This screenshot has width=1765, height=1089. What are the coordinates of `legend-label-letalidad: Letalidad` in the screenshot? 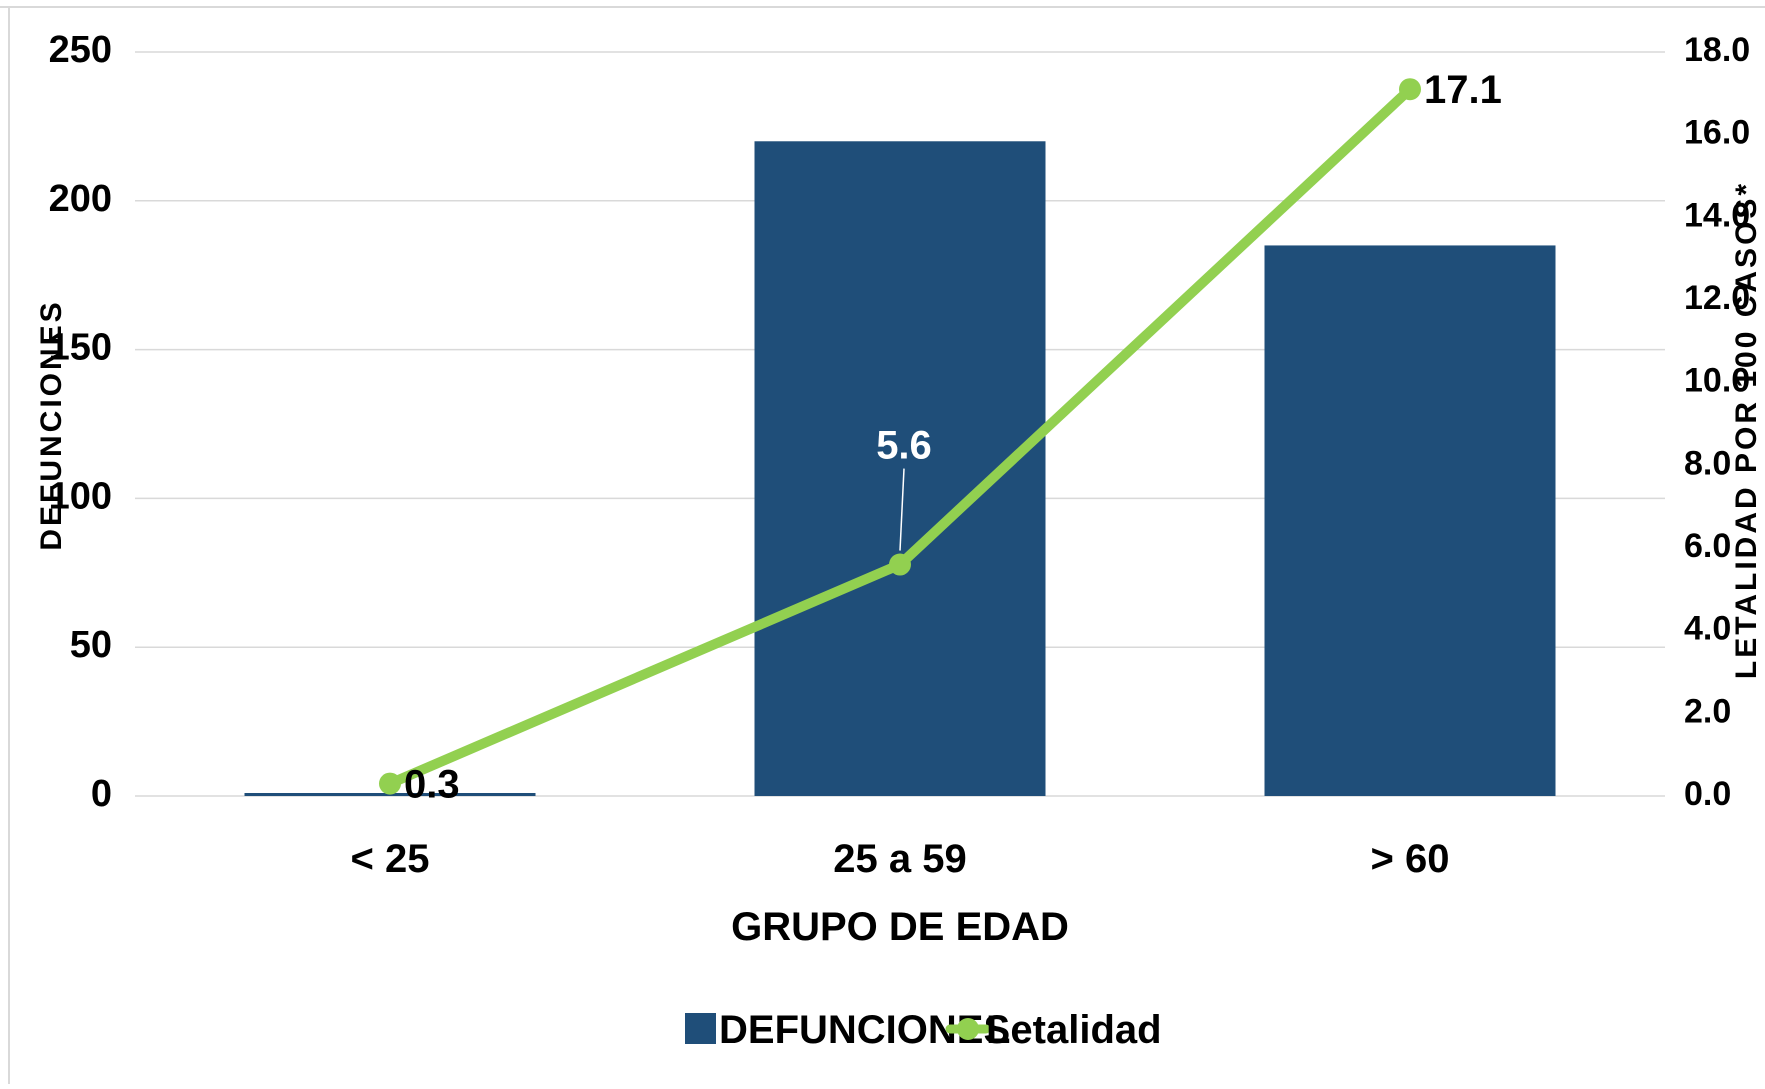 It's located at (1074, 1030).